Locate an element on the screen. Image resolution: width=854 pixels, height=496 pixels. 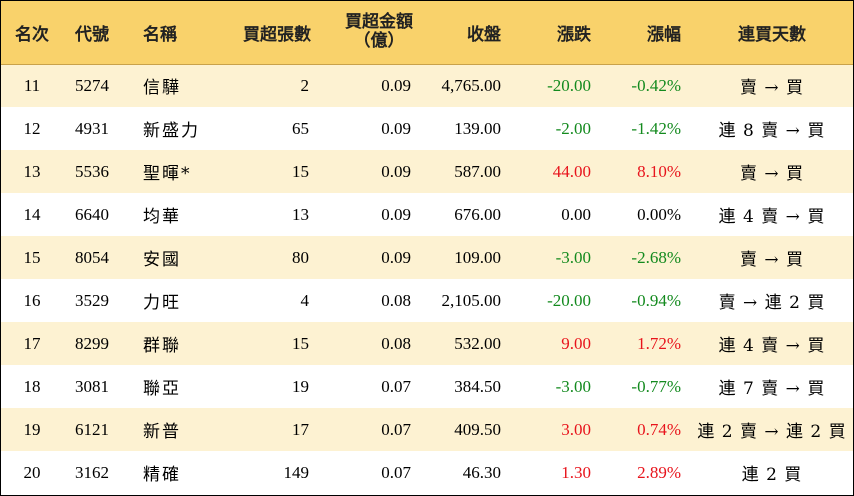
header-net-buy-amount-line1: 買超金額 is located at coordinates (379, 22).